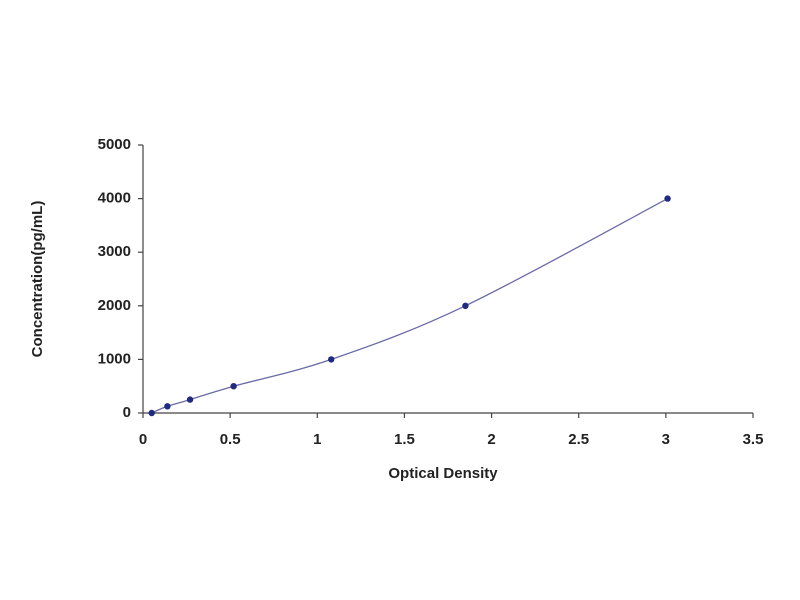 This screenshot has height=600, width=800. I want to click on x-tick-label: 1, so click(317, 439).